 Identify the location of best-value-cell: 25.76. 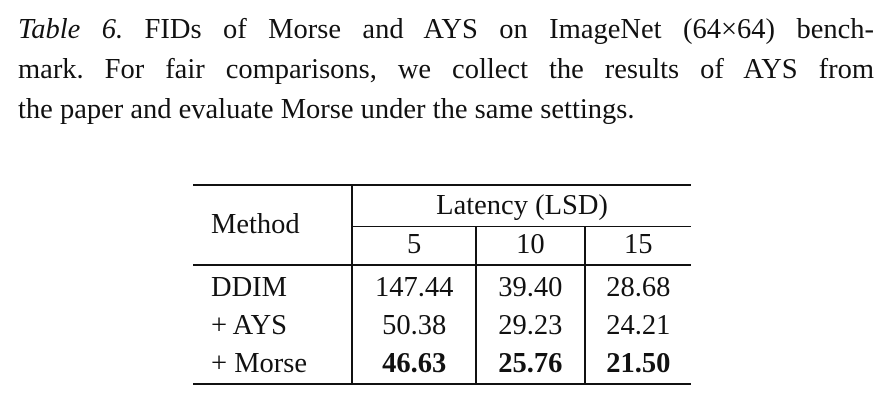
(530, 365).